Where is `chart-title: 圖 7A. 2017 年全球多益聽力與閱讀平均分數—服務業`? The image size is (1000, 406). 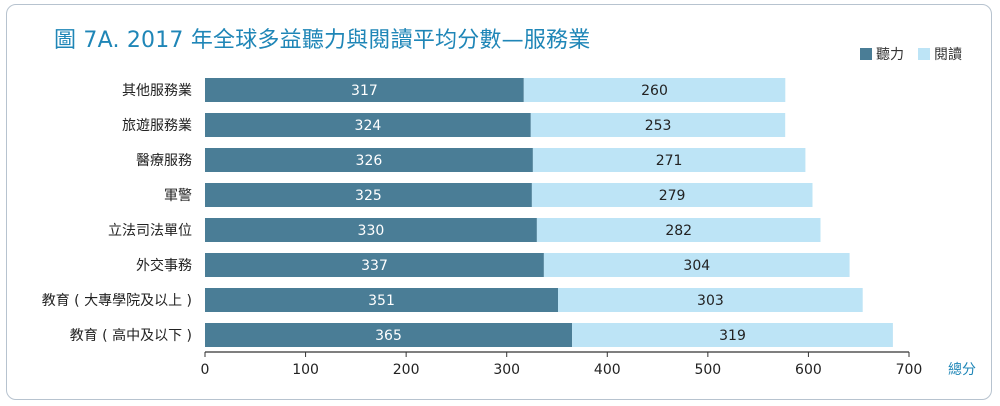 chart-title: 圖 7A. 2017 年全球多益聽力與閱讀平均分數—服務業 is located at coordinates (322, 40).